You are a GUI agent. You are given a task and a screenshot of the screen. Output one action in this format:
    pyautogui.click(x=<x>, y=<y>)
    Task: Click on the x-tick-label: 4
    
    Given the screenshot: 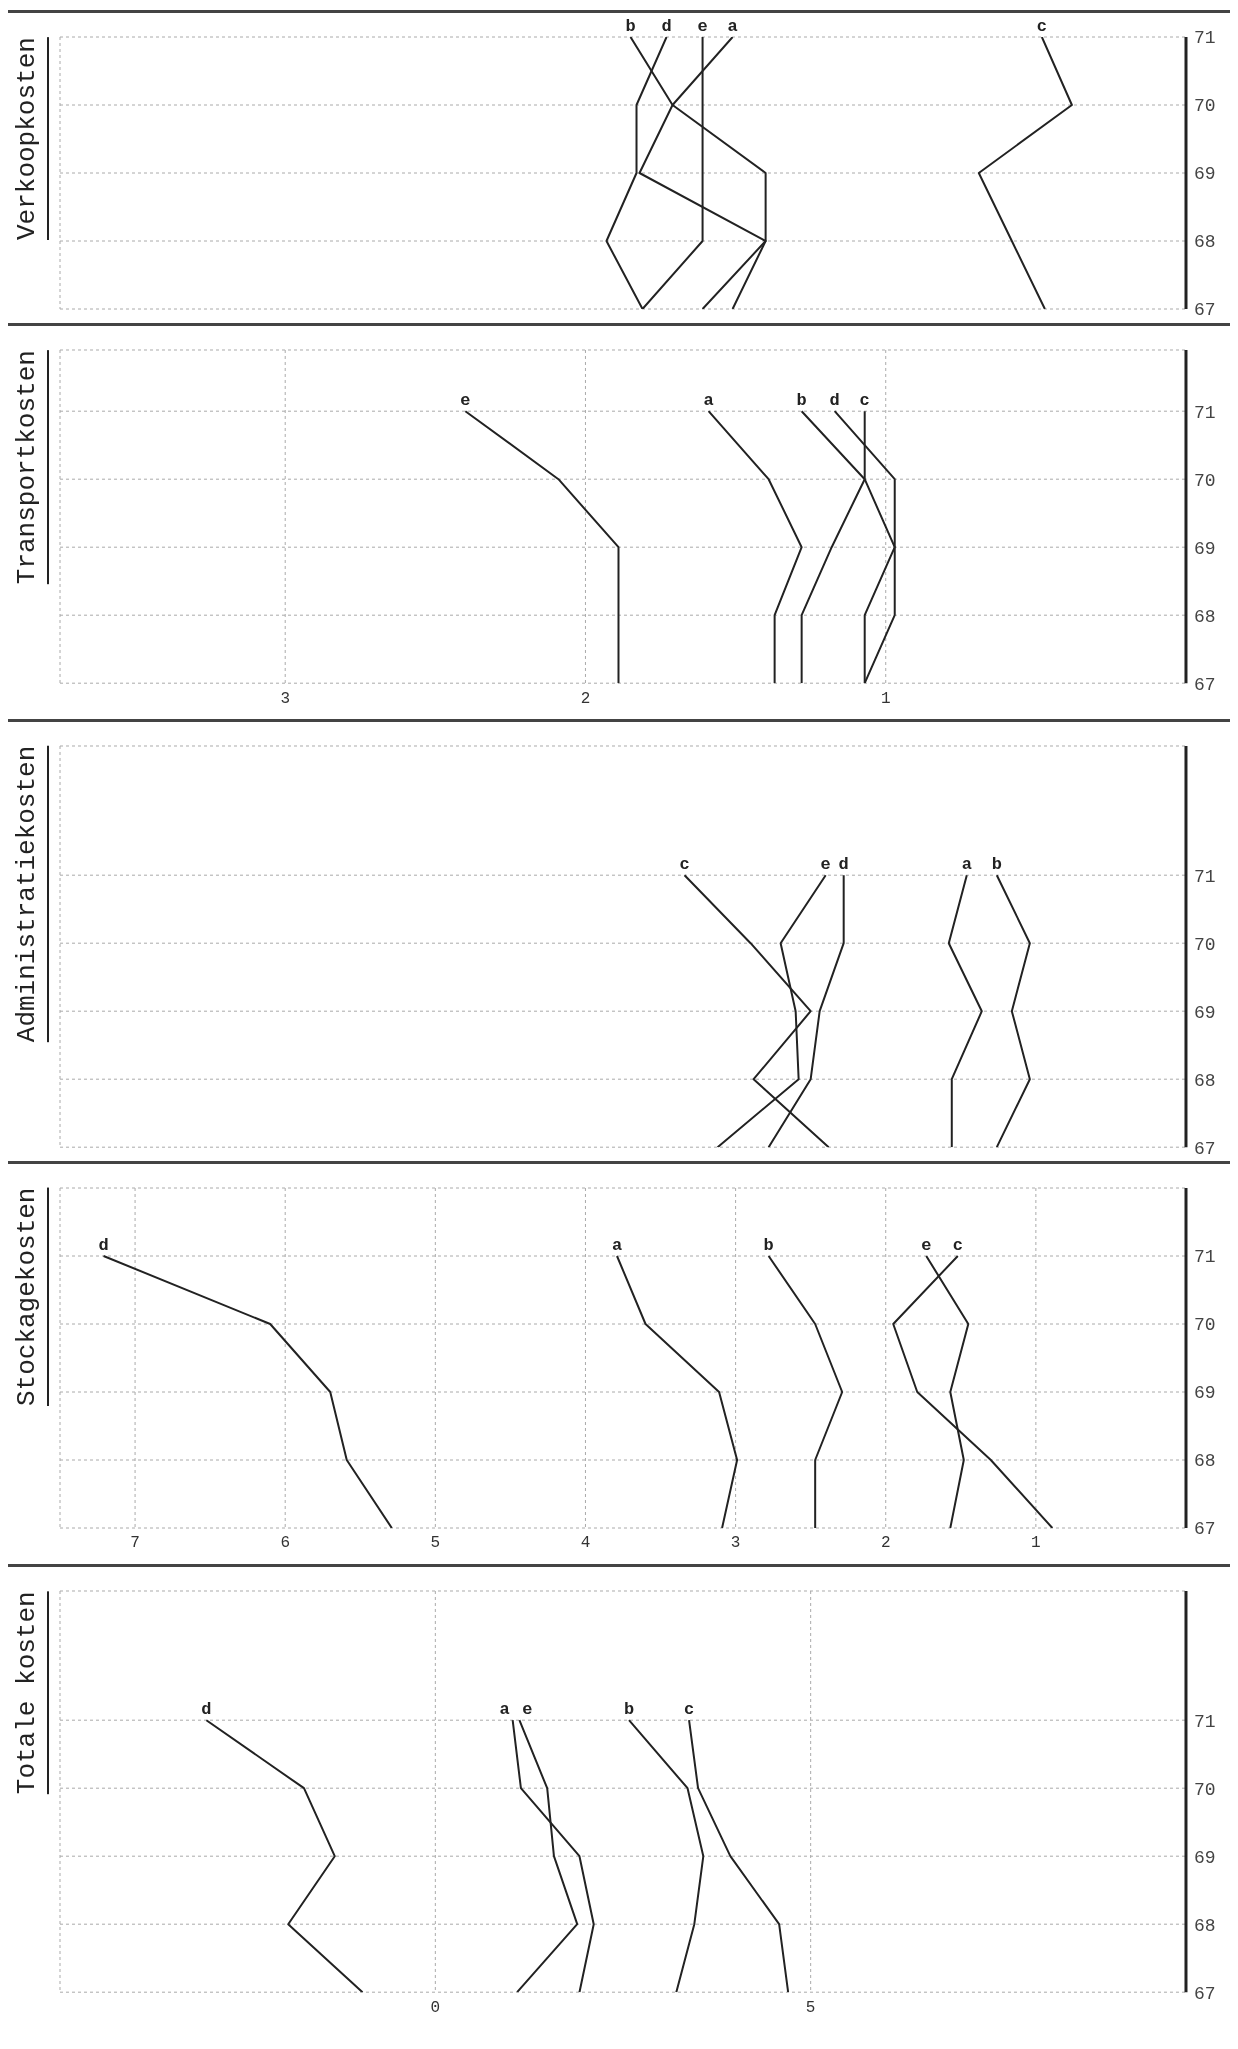 What is the action you would take?
    pyautogui.click(x=585, y=1543)
    